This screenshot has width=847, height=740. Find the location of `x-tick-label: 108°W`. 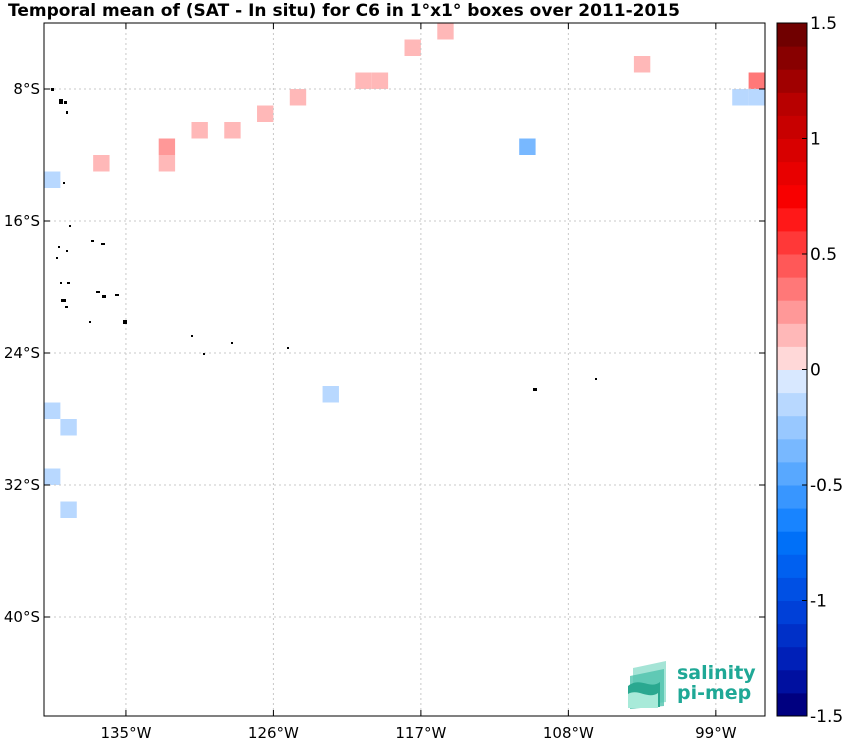

x-tick-label: 108°W is located at coordinates (568, 732).